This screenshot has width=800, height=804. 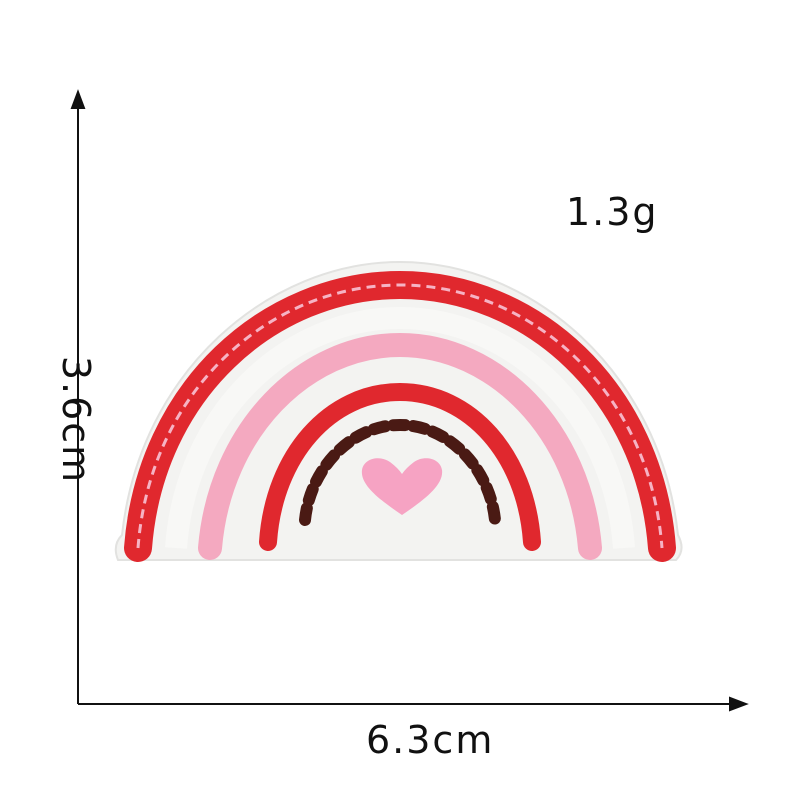 I want to click on height-label: 3.6cm, so click(x=76, y=420).